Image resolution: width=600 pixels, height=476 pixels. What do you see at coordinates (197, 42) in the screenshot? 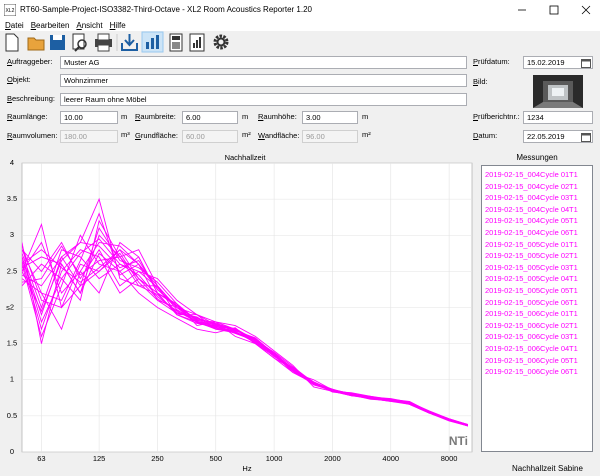
I see `report-button` at bounding box center [197, 42].